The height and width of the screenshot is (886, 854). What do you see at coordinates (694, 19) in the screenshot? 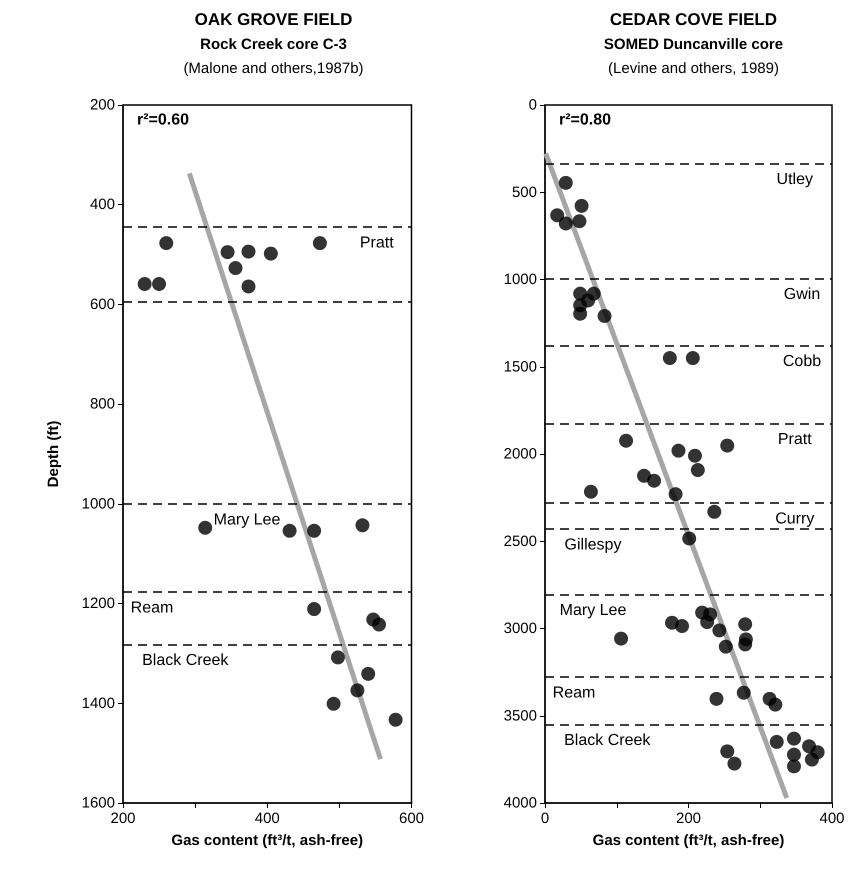
I see `chart-title: CEDAR COVE FIELD` at bounding box center [694, 19].